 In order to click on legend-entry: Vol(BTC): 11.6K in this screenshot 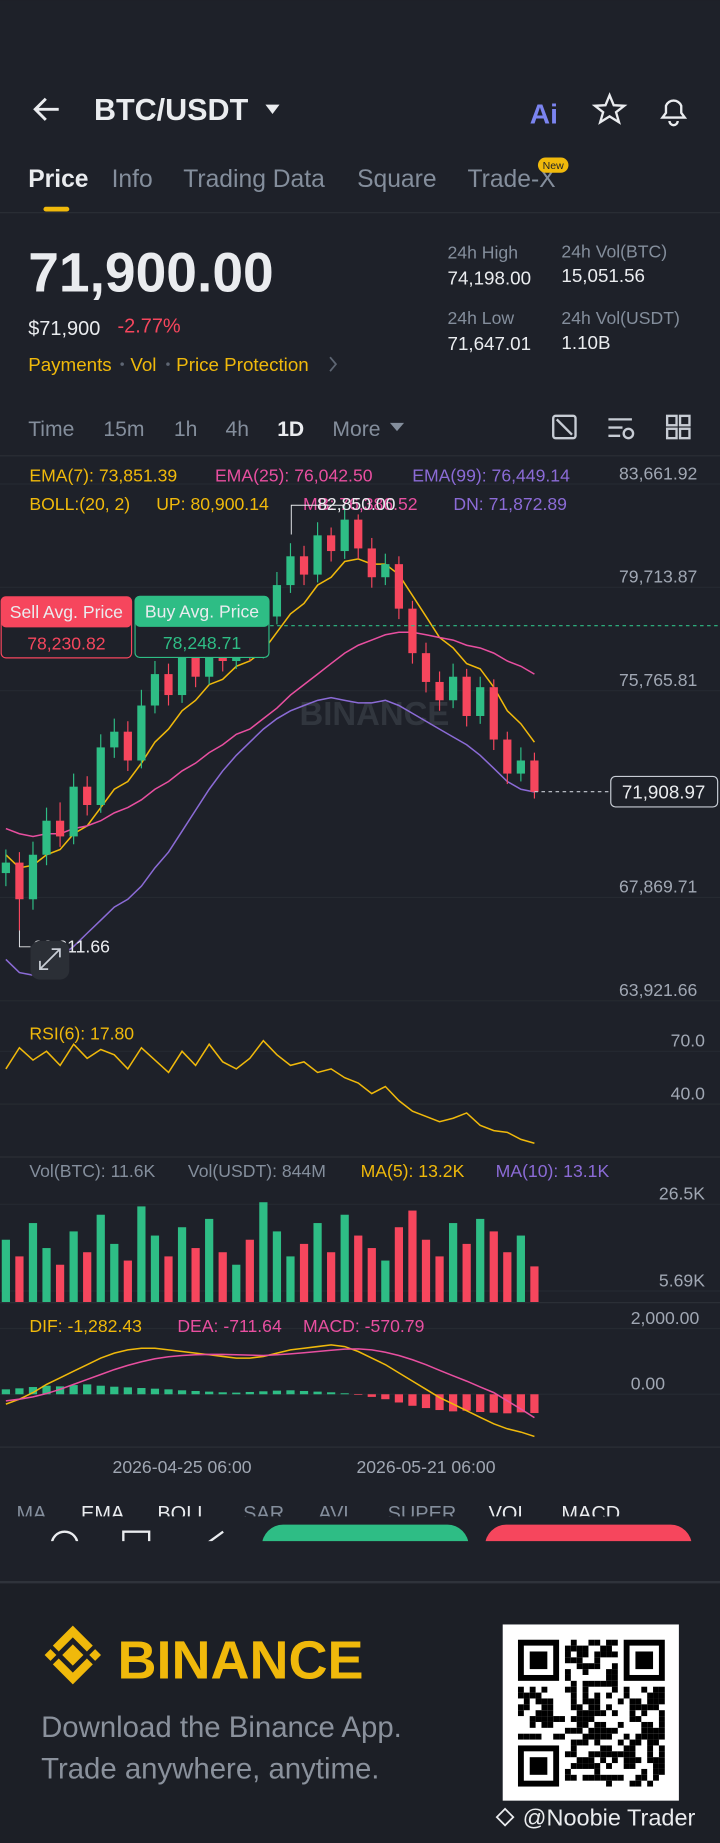, I will do `click(92, 1171)`.